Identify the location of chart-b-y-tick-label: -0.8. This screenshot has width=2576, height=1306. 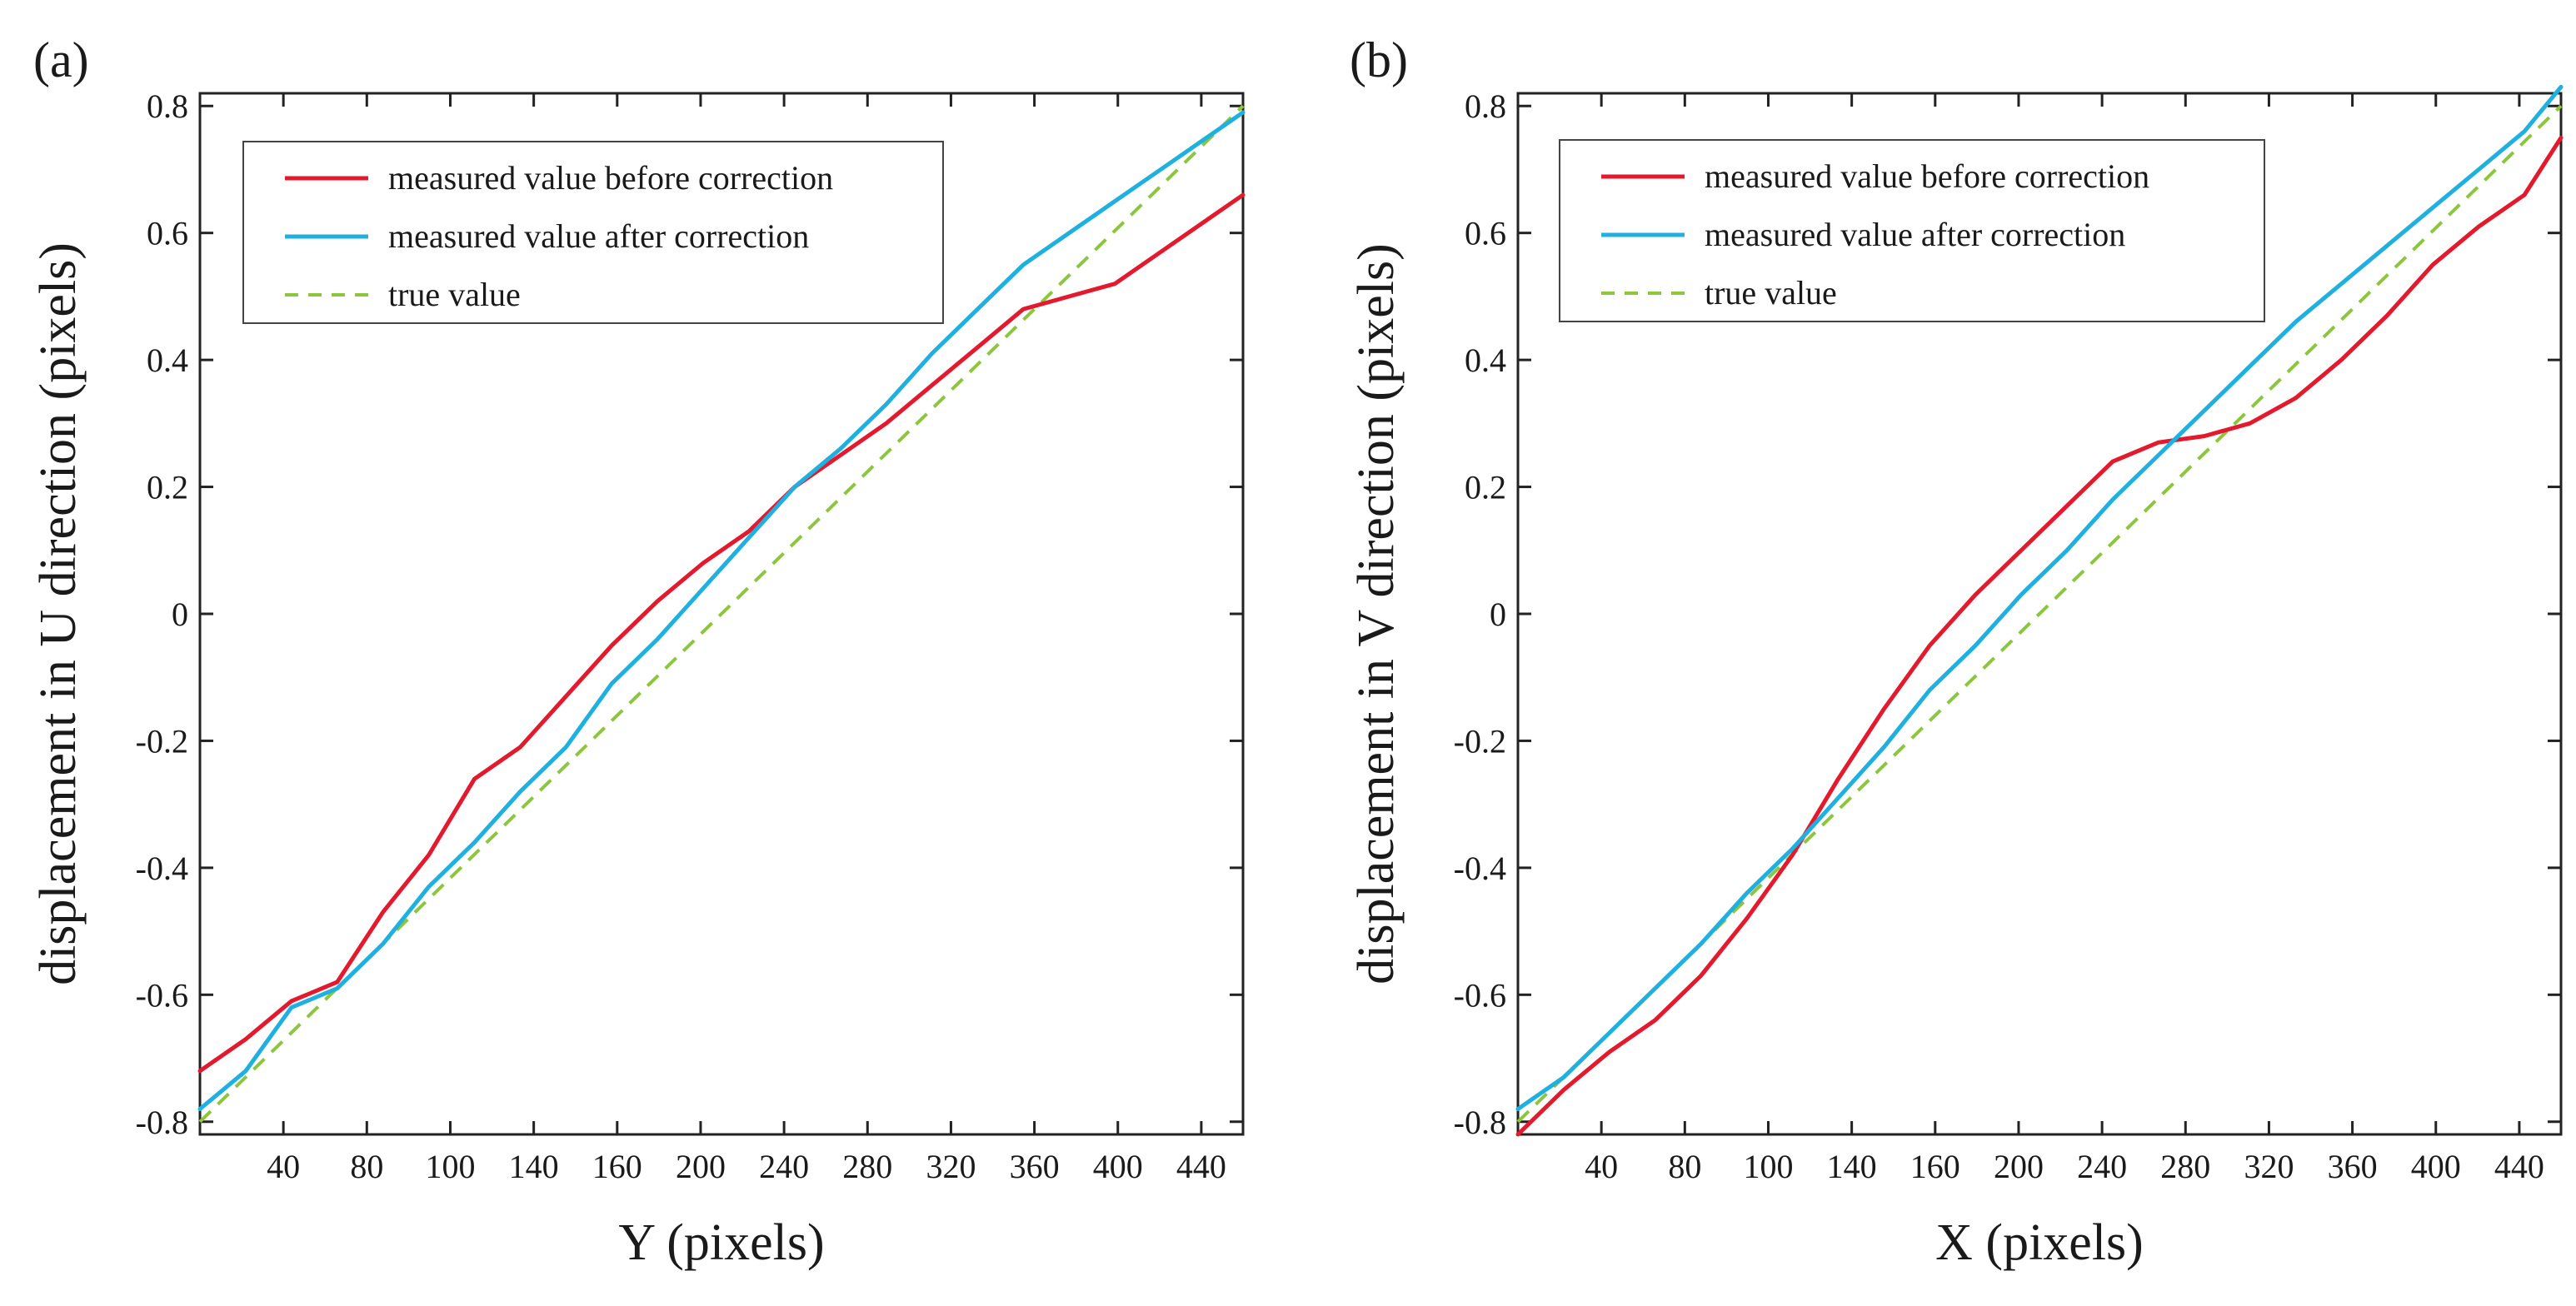
(1480, 1122).